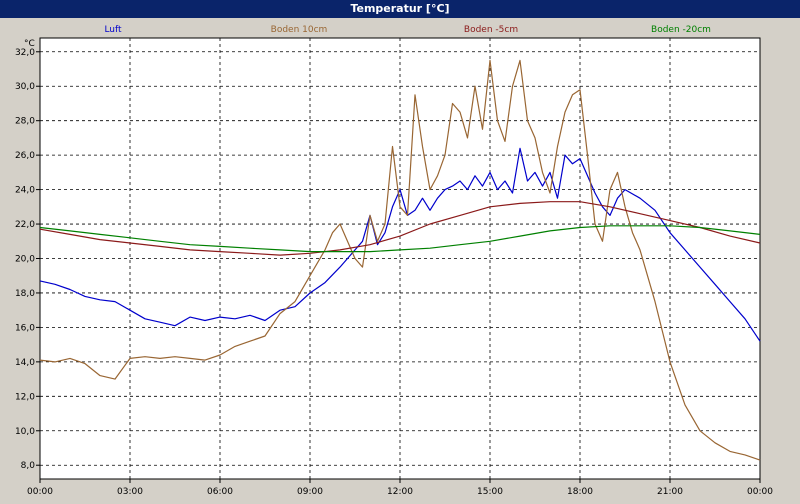  I want to click on y-tick-label: 8,0, so click(28, 466).